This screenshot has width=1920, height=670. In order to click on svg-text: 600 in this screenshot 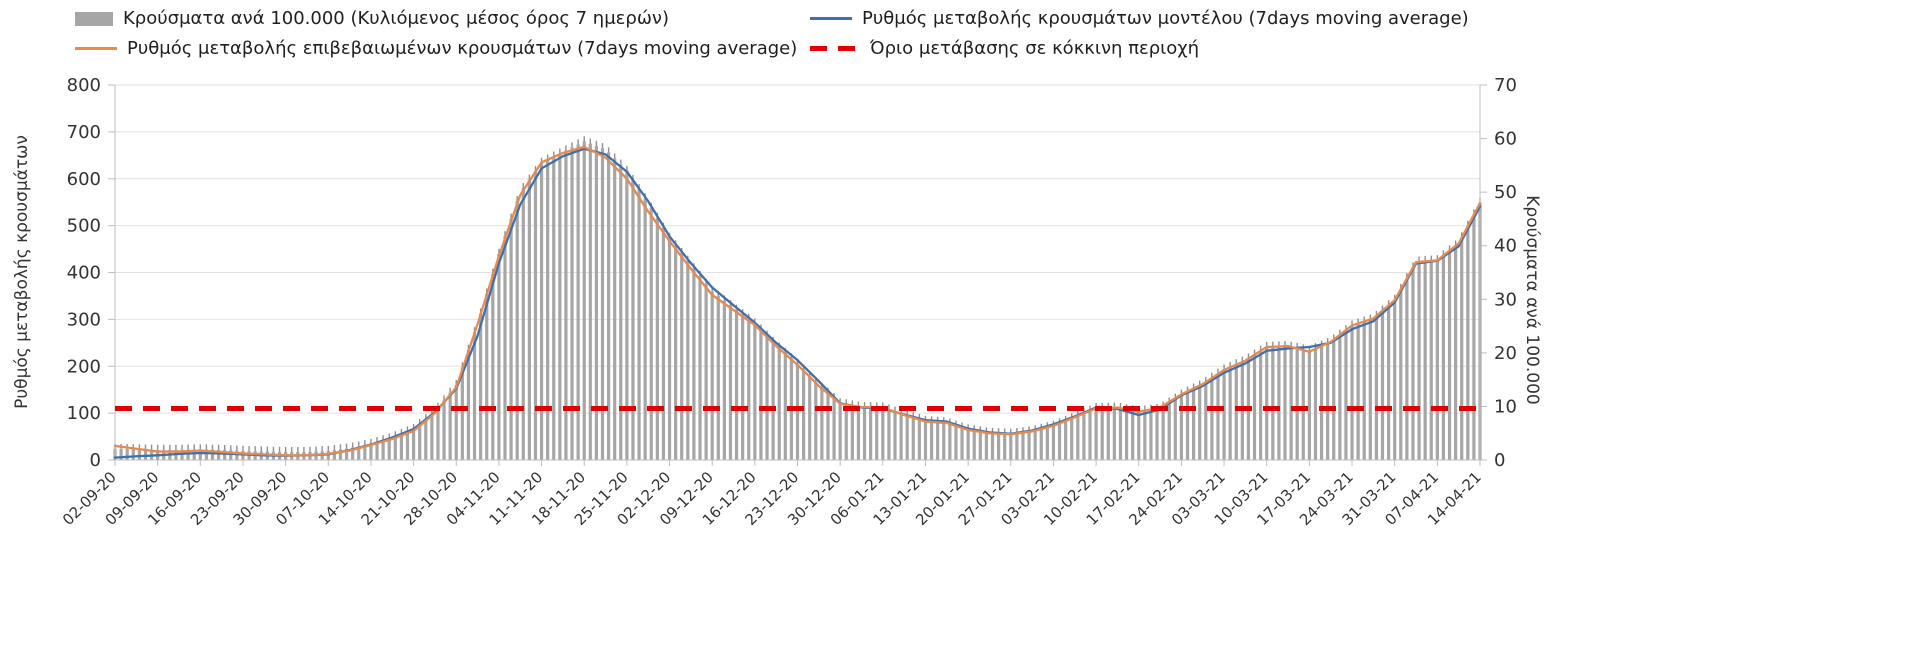, I will do `click(84, 179)`.